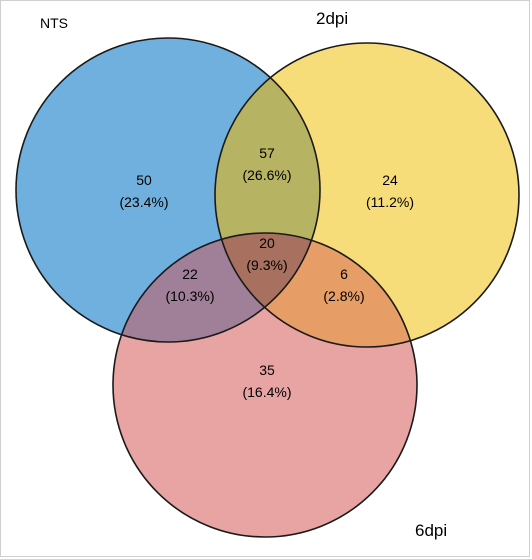  What do you see at coordinates (54, 23) in the screenshot?
I see `nts-label: NTS` at bounding box center [54, 23].